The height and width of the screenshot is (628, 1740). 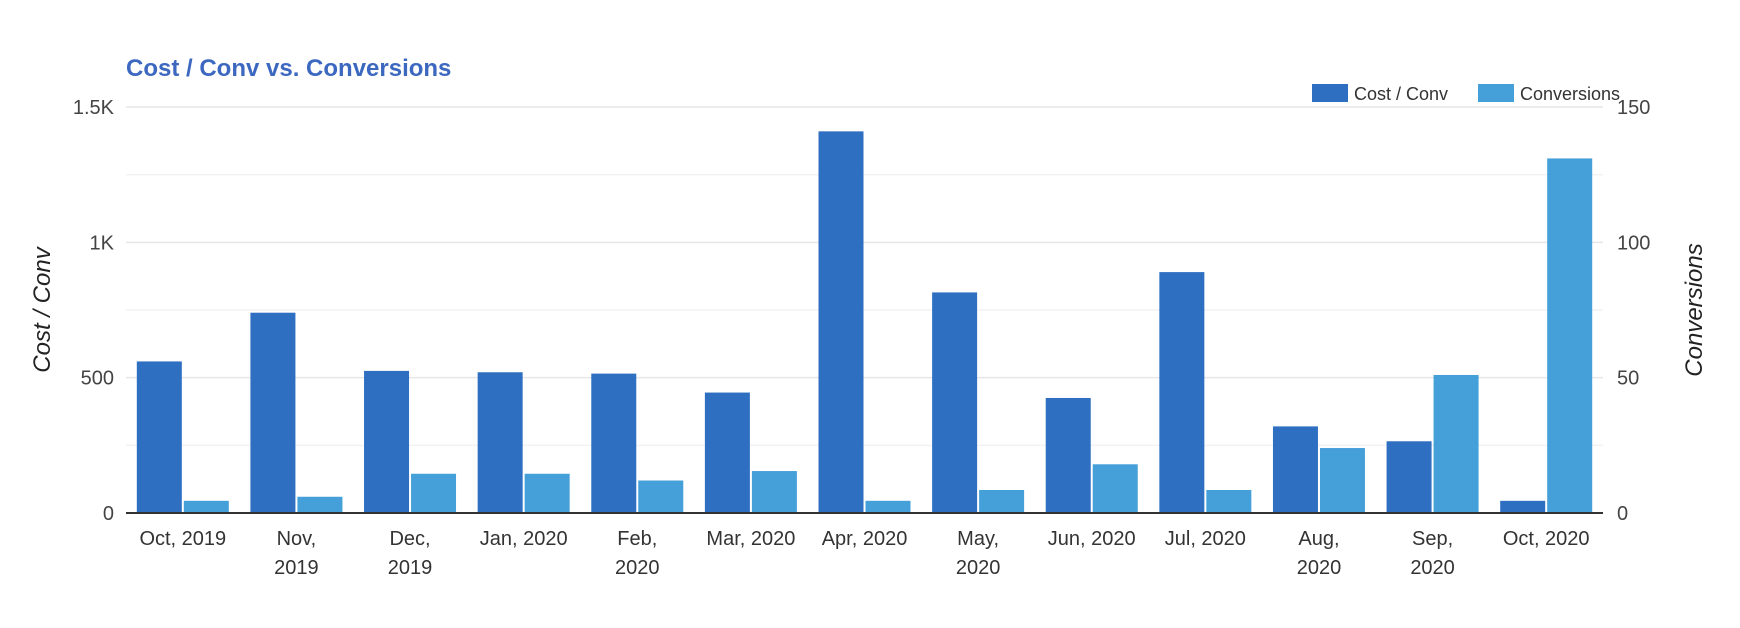 What do you see at coordinates (865, 539) in the screenshot?
I see `x-tick-label: Apr, 2020` at bounding box center [865, 539].